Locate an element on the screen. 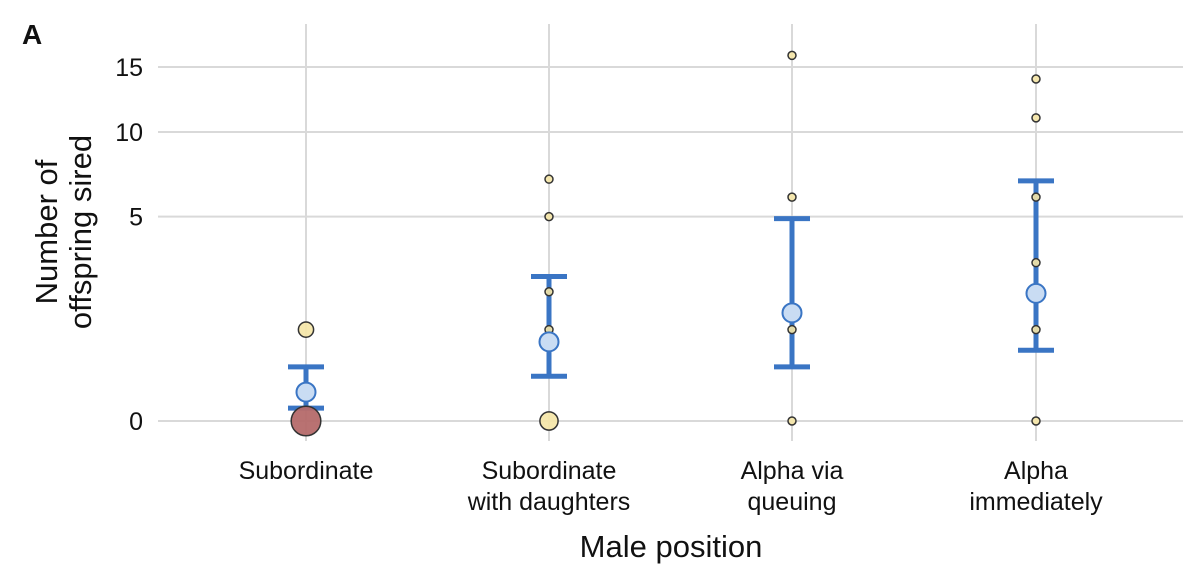 The width and height of the screenshot is (1200, 581). x-category-label: with daughters is located at coordinates (549, 502).